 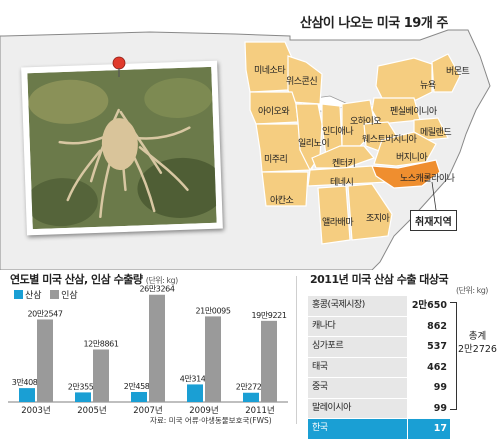 I want to click on table-unit: (단위: kg), so click(x=472, y=290).